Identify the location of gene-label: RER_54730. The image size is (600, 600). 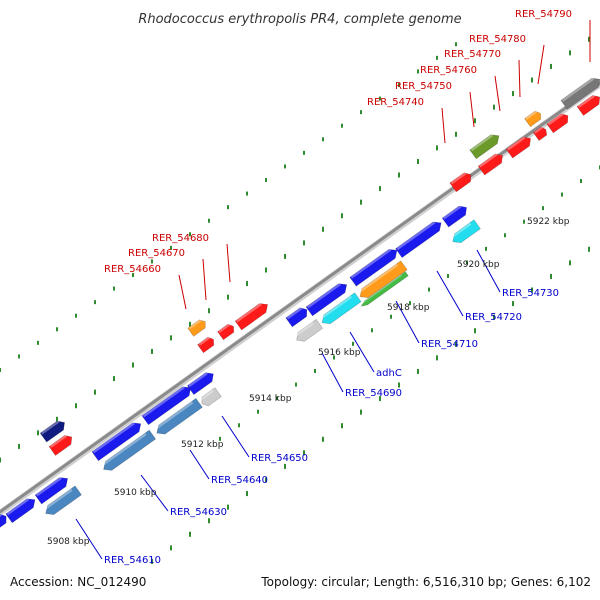
(530, 293).